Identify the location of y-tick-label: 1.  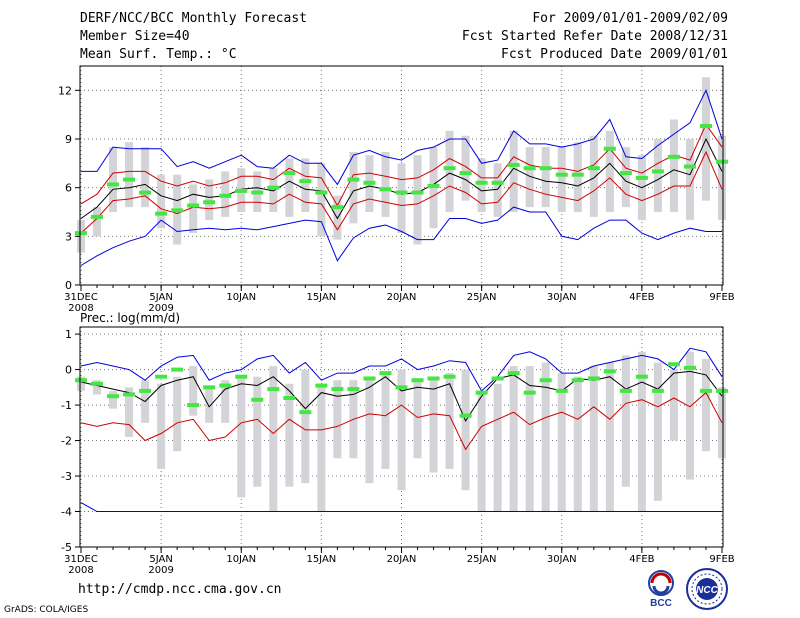
(68, 334).